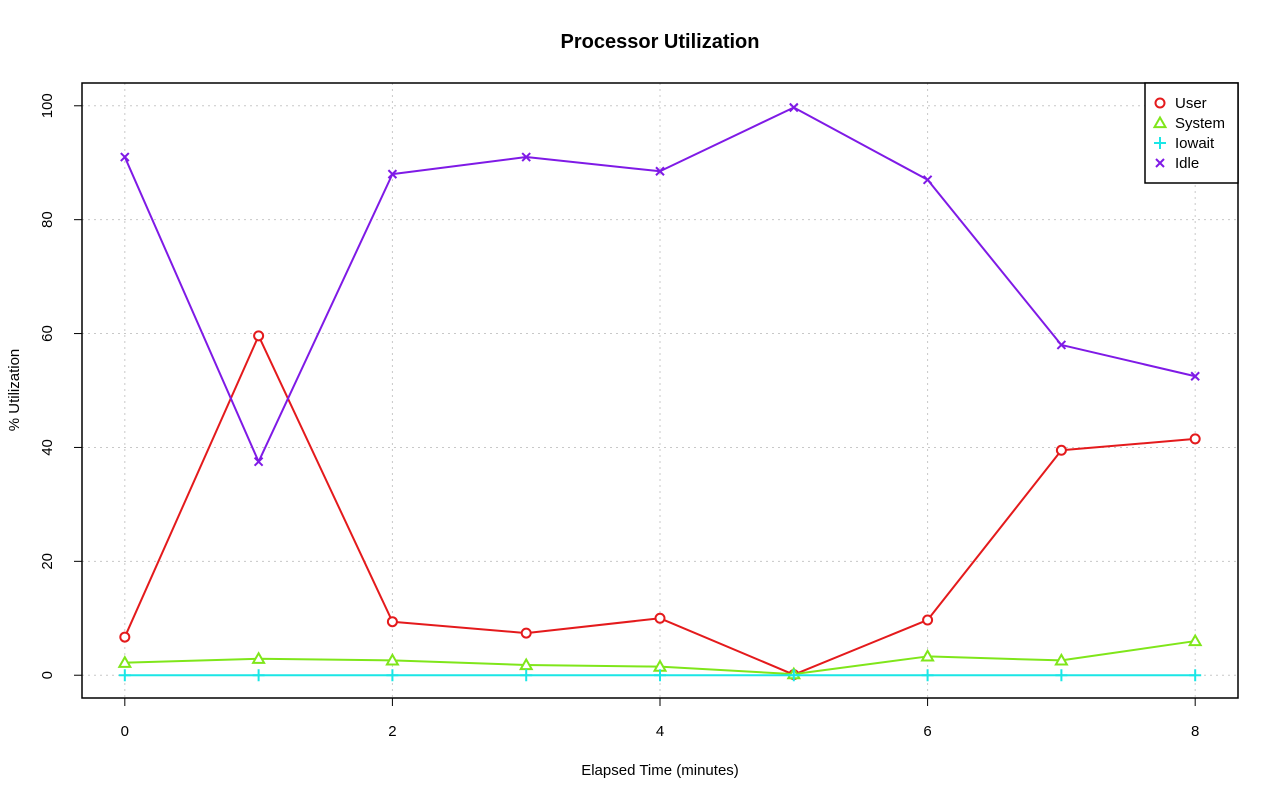 The width and height of the screenshot is (1280, 801). Describe the element at coordinates (47, 333) in the screenshot. I see `y-tick-label: 60` at that location.